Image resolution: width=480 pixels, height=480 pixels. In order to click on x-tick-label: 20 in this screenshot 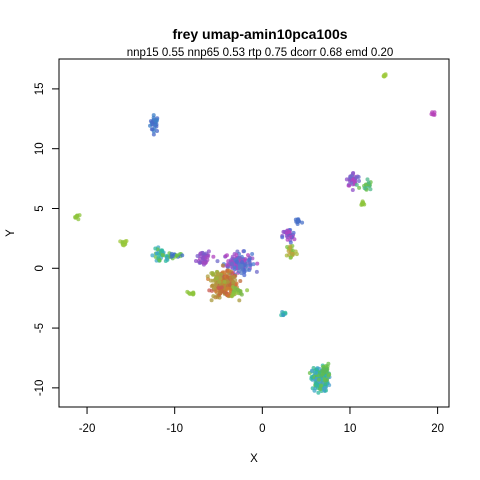, I will do `click(437, 429)`.